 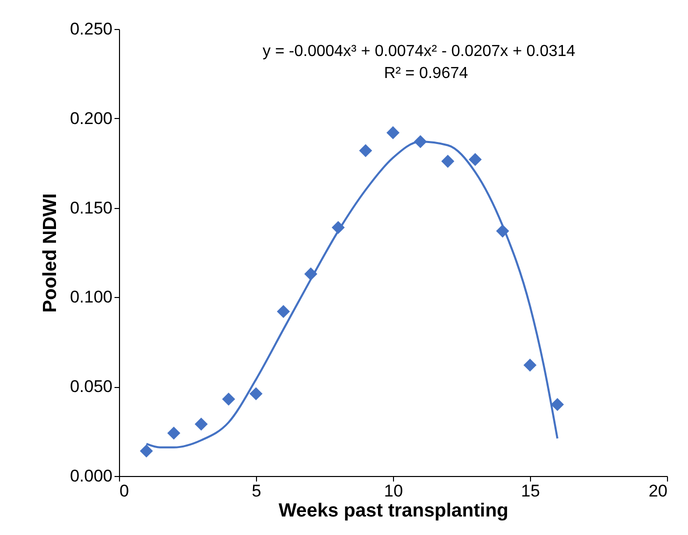 What do you see at coordinates (91, 118) in the screenshot?
I see `y-tick-label: 0.200` at bounding box center [91, 118].